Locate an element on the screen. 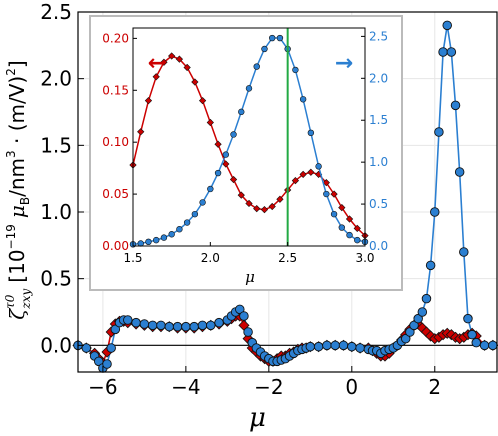 This screenshot has height=436, width=498. ylabel-mu-sub: B is located at coordinates (25, 201).